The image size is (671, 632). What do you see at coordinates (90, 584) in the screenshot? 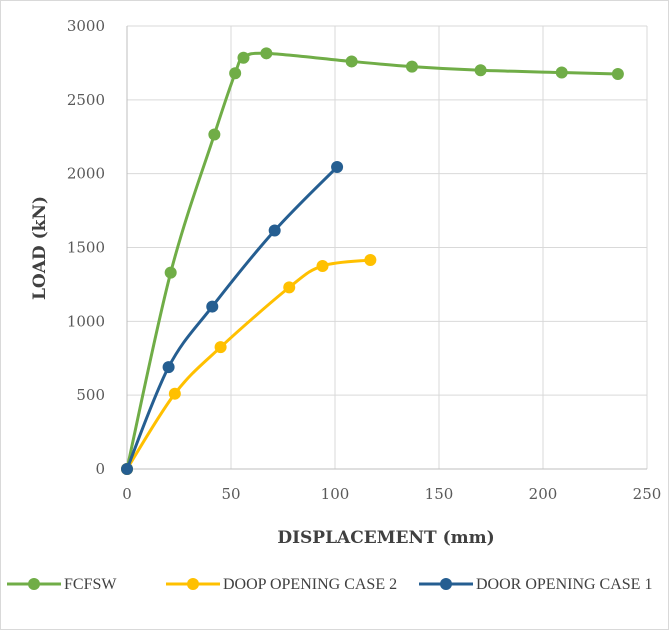
I see `legend-label: FCFSW` at bounding box center [90, 584].